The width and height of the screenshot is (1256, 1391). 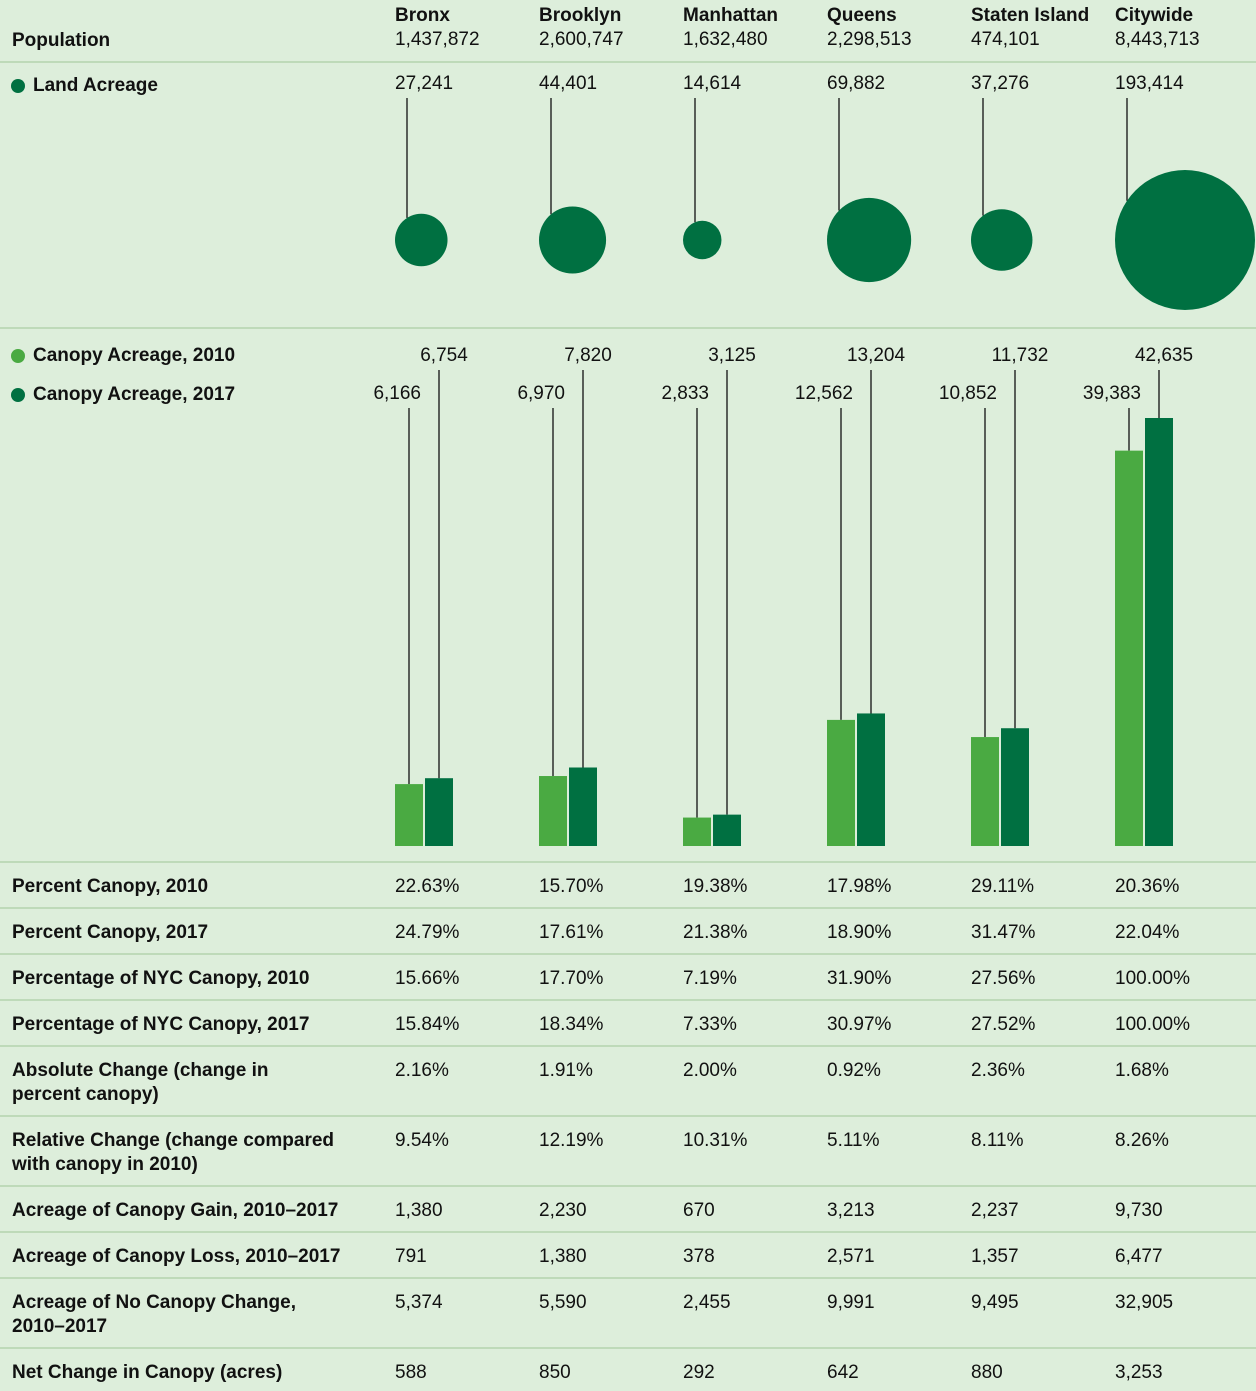 I want to click on population-value: 8,443,713, so click(x=1157, y=39).